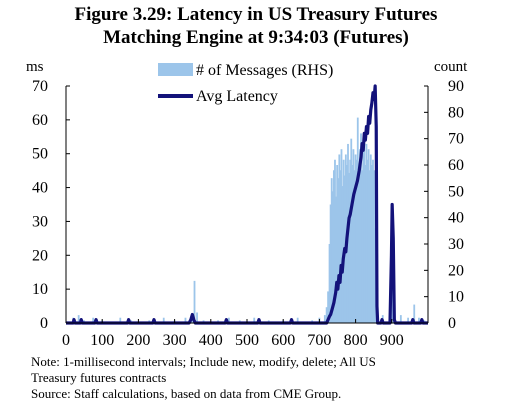 The image size is (512, 417). I want to click on right-axis-unit: count, so click(451, 67).